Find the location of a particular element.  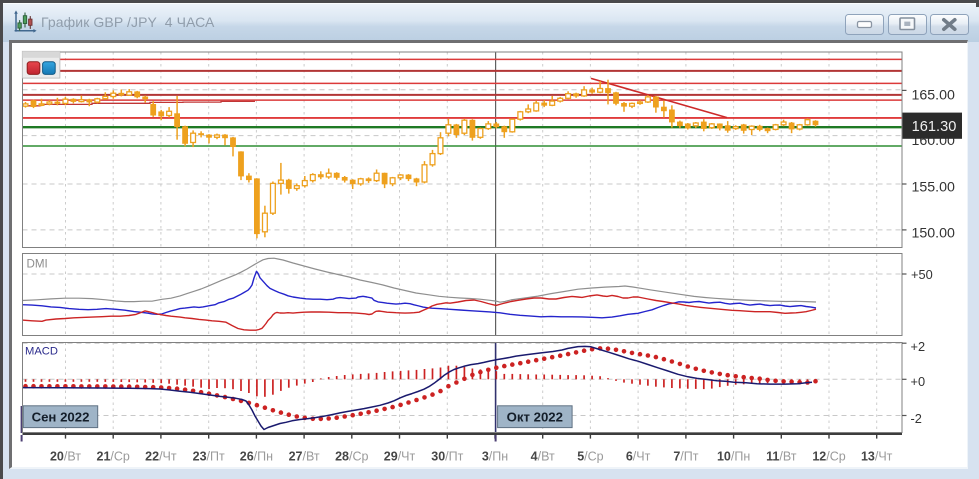

svg-text: 20/Вт is located at coordinates (65, 457).